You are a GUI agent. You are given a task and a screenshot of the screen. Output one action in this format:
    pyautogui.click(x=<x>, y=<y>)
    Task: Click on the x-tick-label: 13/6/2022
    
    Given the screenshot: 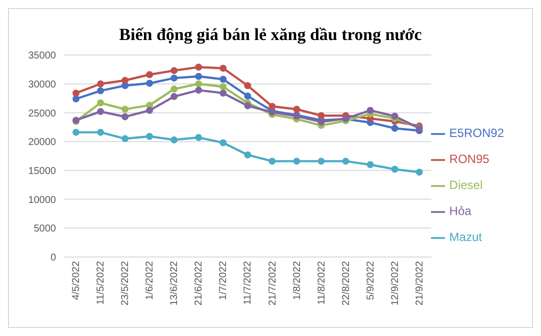 What is the action you would take?
    pyautogui.click(x=174, y=283)
    